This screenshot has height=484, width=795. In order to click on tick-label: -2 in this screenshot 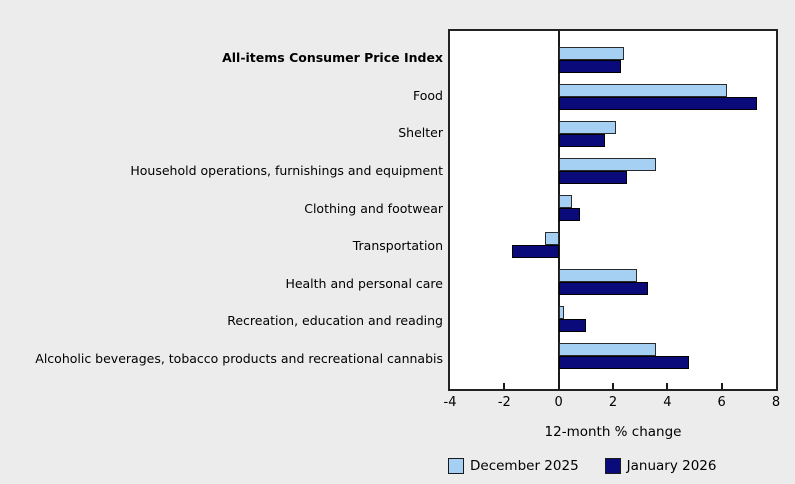, I will do `click(504, 402)`.